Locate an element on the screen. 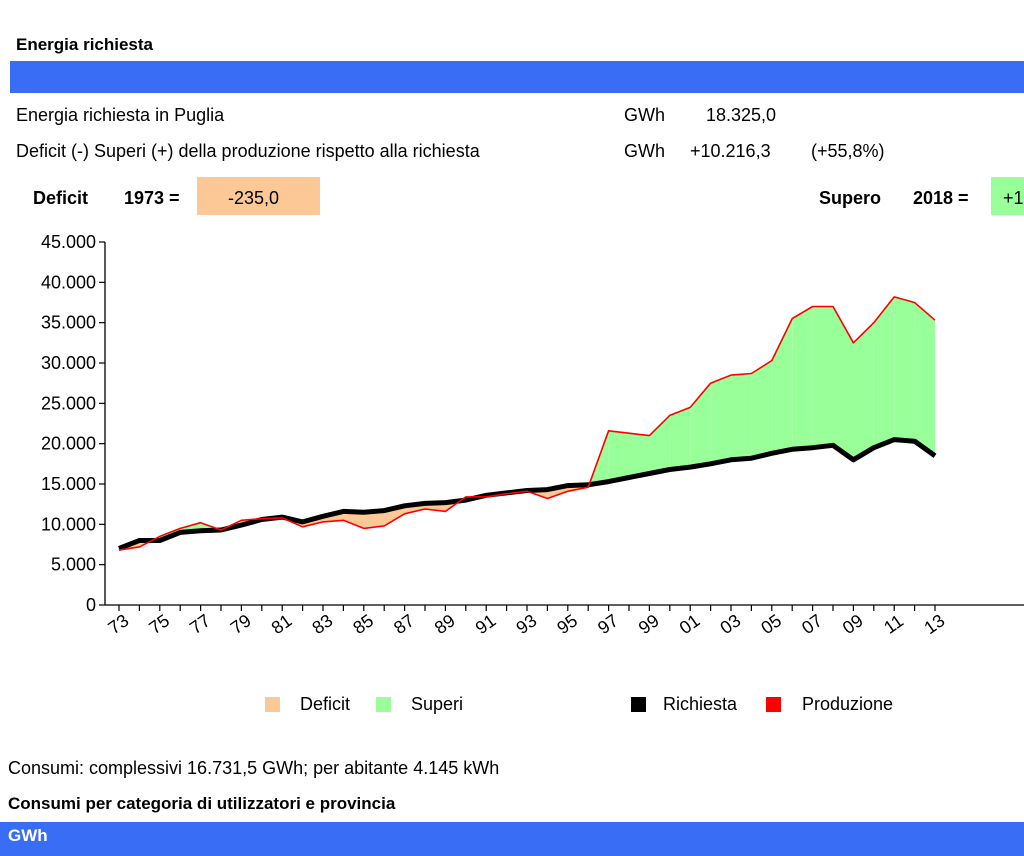 This screenshot has height=856, width=1024. x-tick-label: 87 is located at coordinates (404, 624).